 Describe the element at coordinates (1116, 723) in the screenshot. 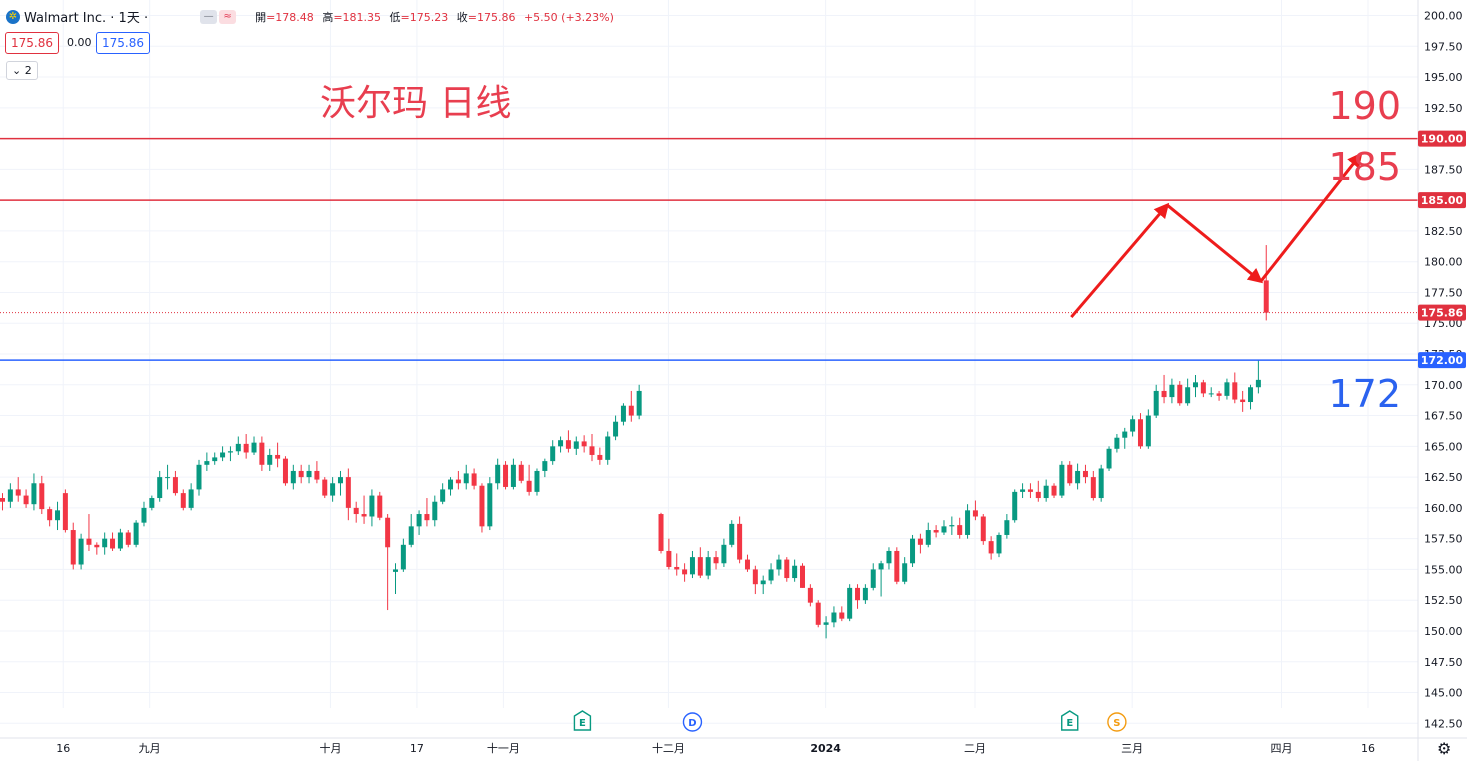

I see `event-marker-label: S` at that location.